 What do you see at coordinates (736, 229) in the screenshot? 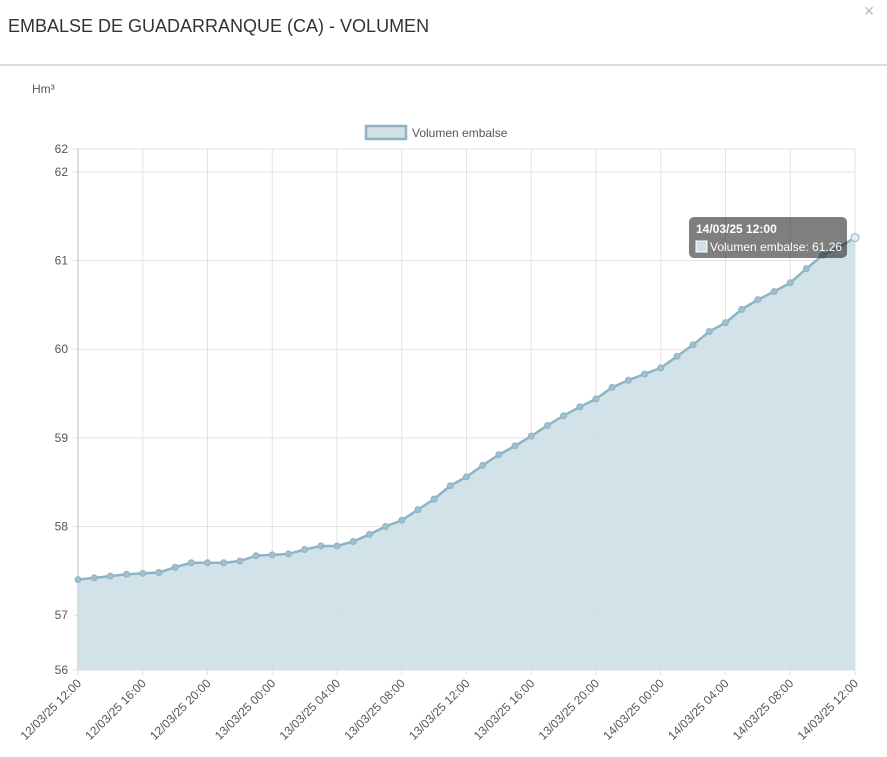
I see `tooltip-title: 14/03/25 12:00` at bounding box center [736, 229].